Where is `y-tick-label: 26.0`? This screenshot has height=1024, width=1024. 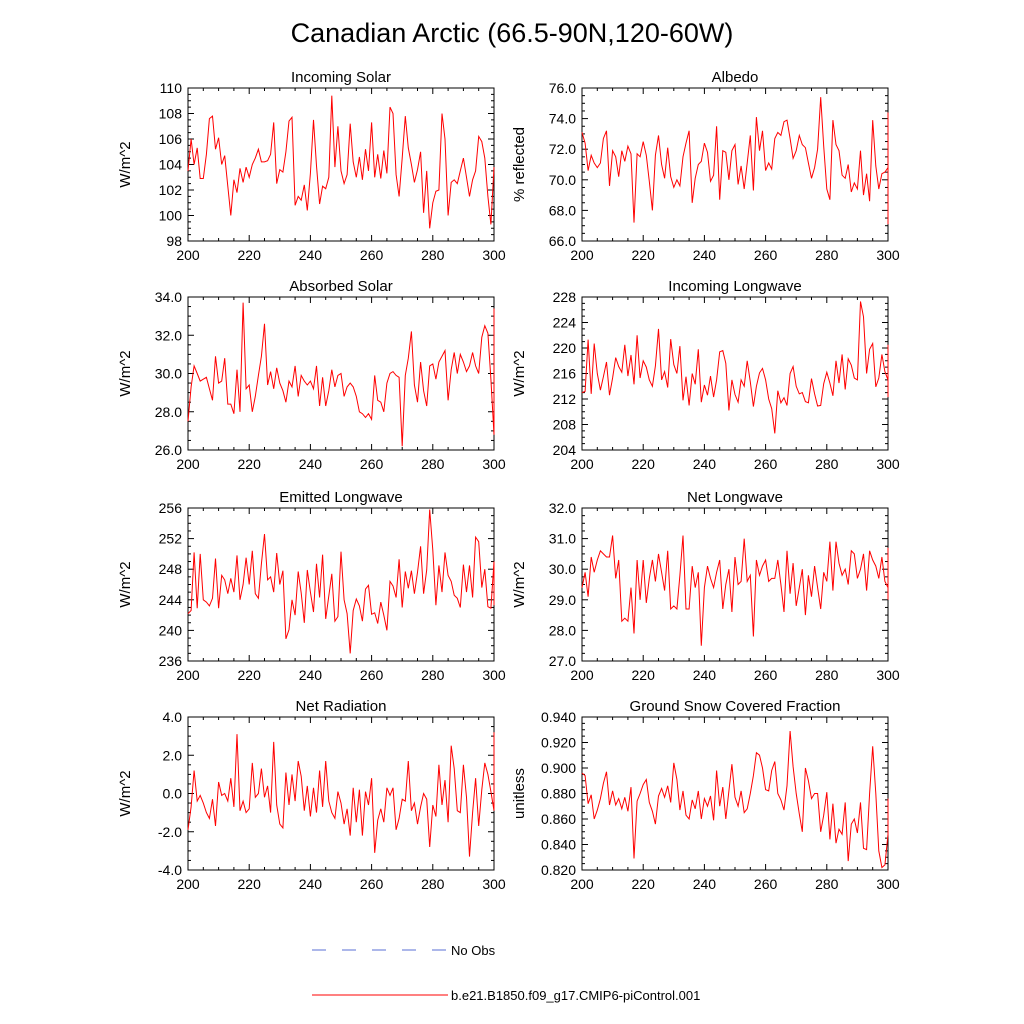 y-tick-label: 26.0 is located at coordinates (168, 450).